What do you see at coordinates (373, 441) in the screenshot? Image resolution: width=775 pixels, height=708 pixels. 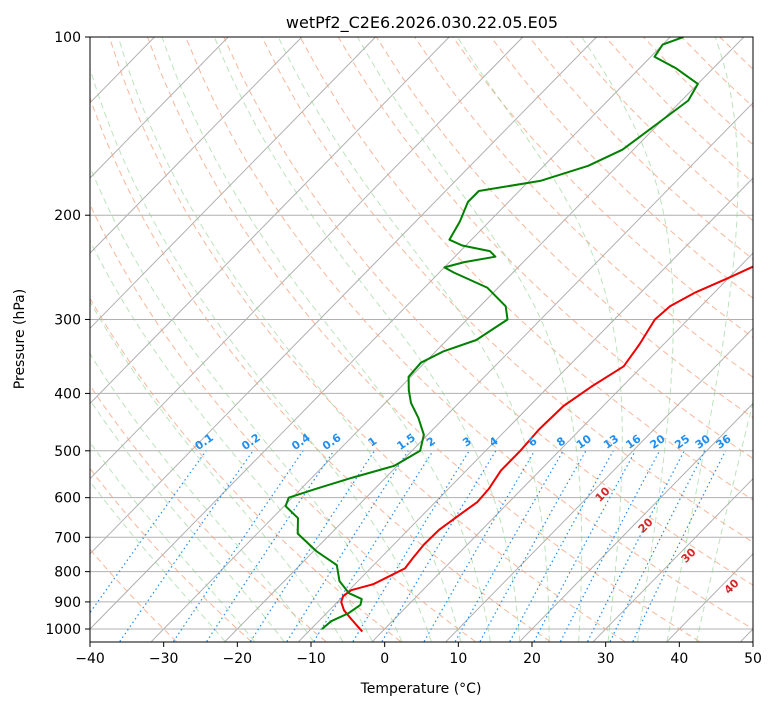 I see `mixing-ratio-label: 1` at bounding box center [373, 441].